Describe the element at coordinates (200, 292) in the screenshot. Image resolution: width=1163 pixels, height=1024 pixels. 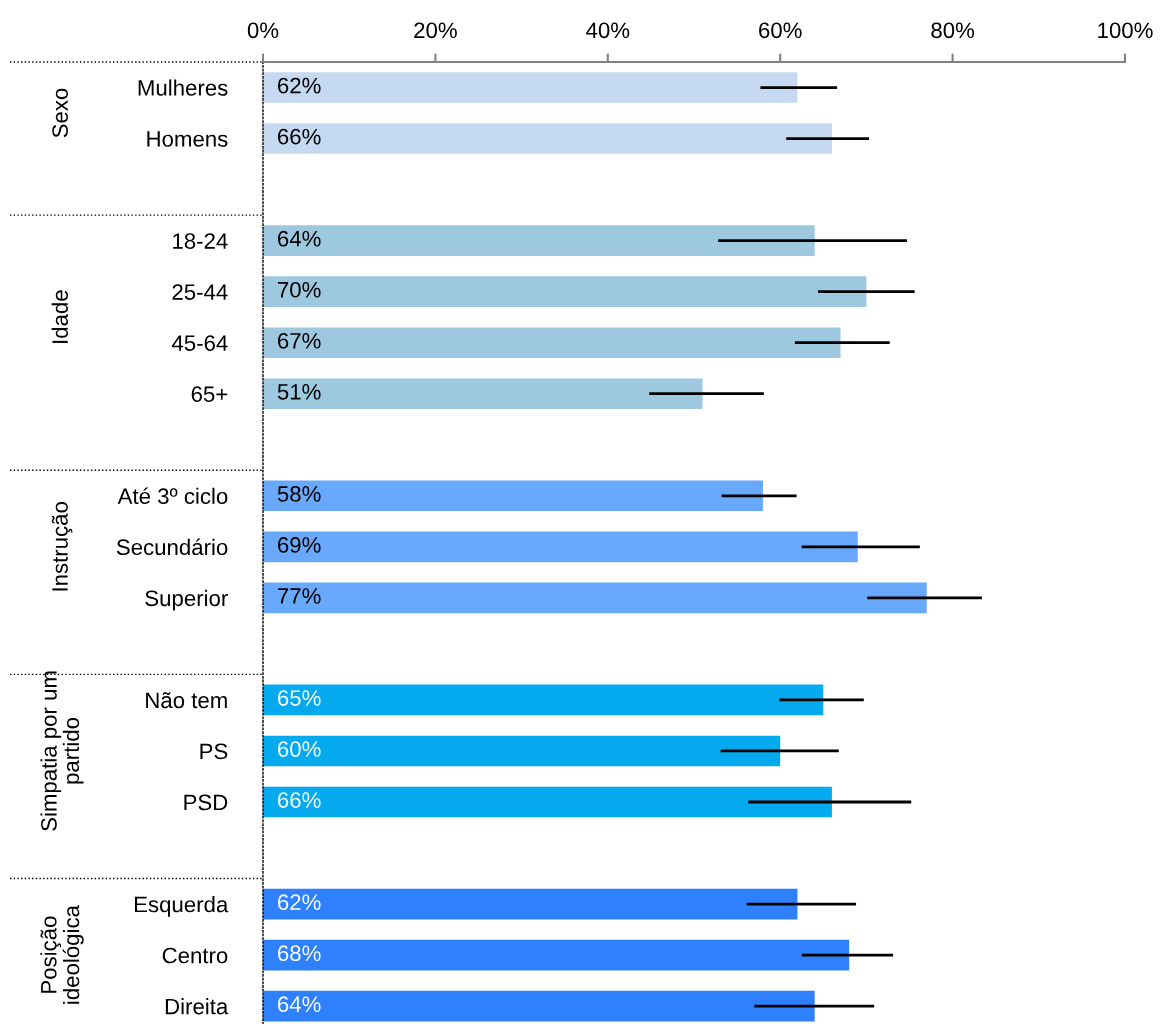
I see `y-tick-label: 25-44` at that location.